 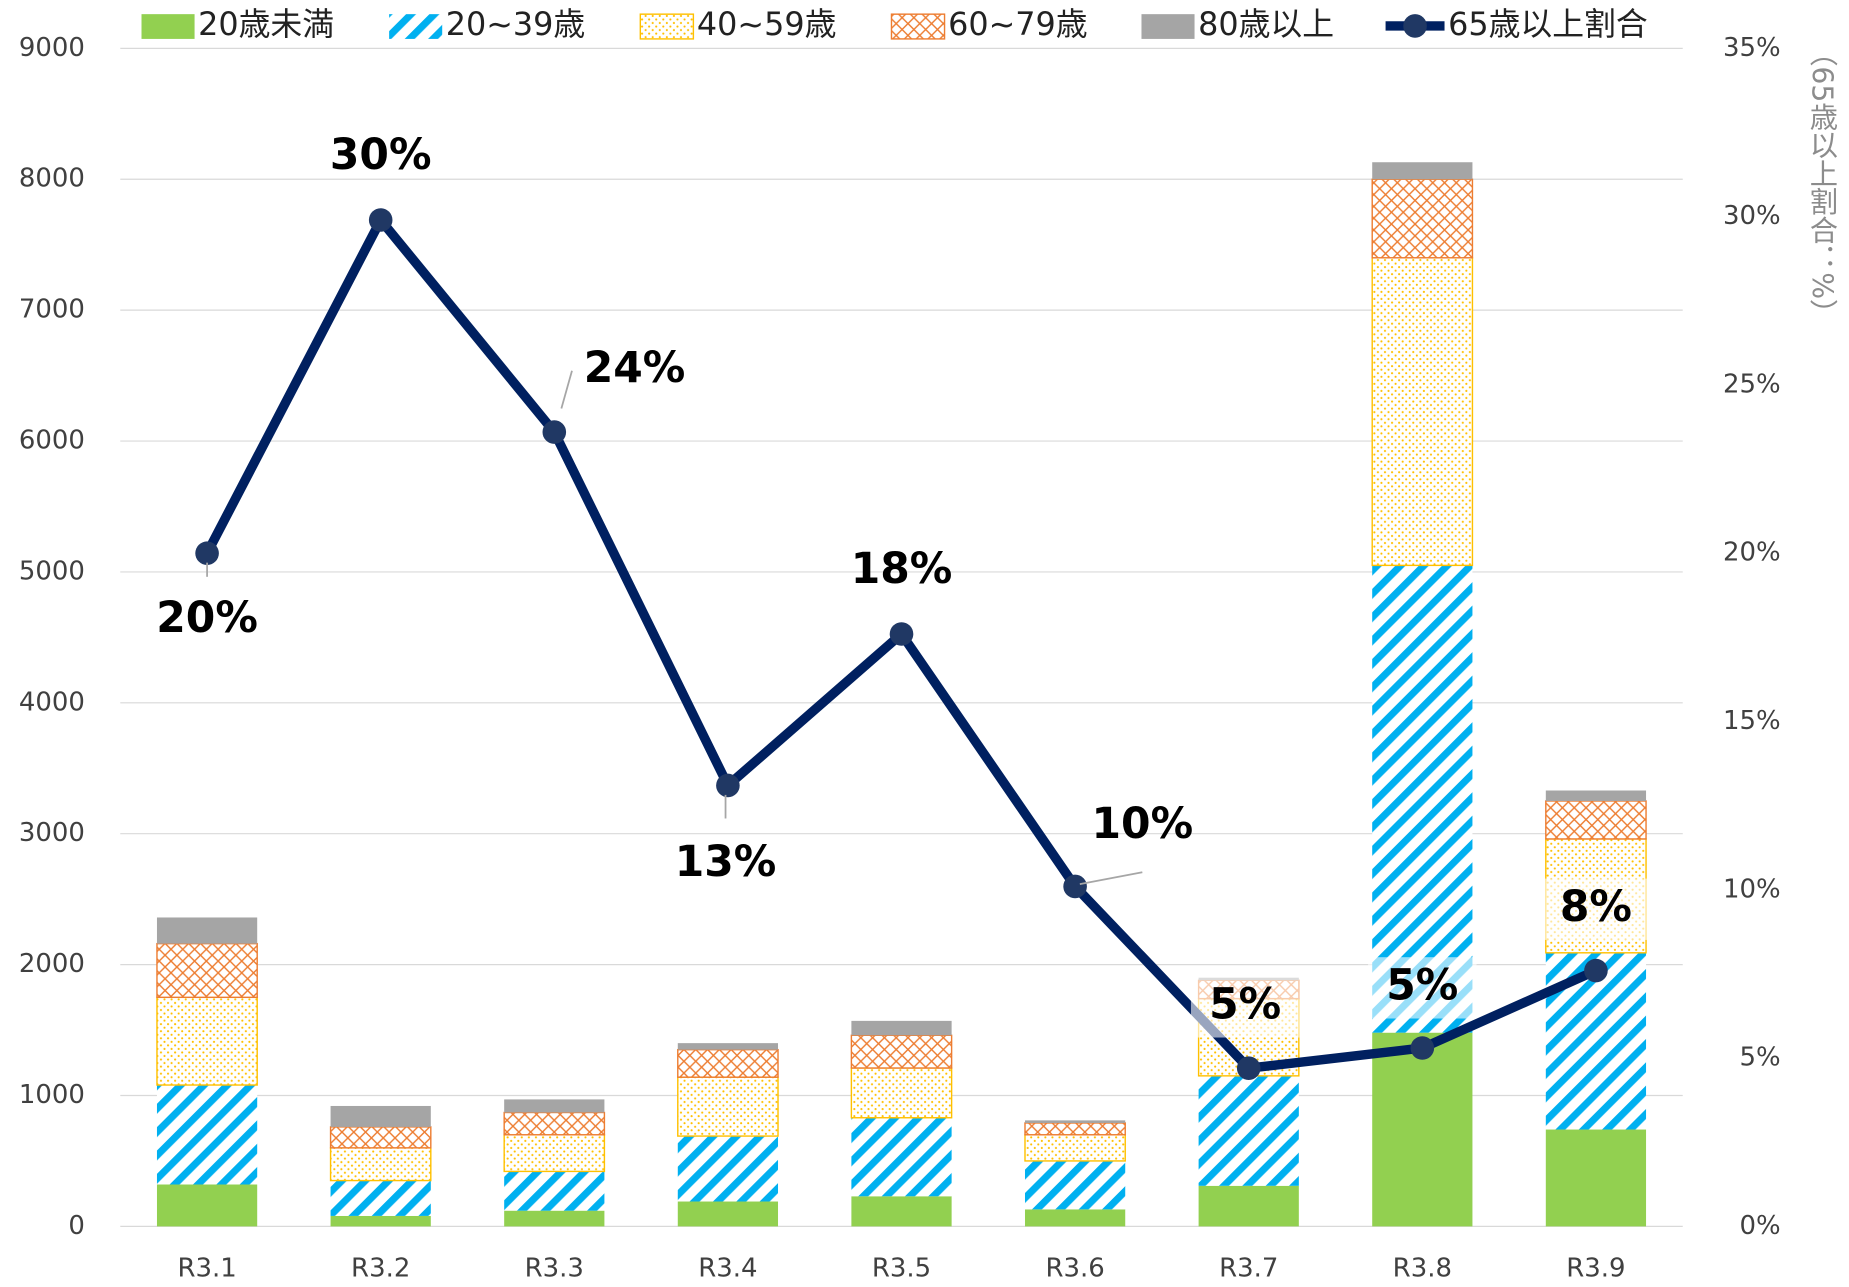 What do you see at coordinates (1759, 1058) in the screenshot?
I see `y2-tick-label: 5%` at bounding box center [1759, 1058].